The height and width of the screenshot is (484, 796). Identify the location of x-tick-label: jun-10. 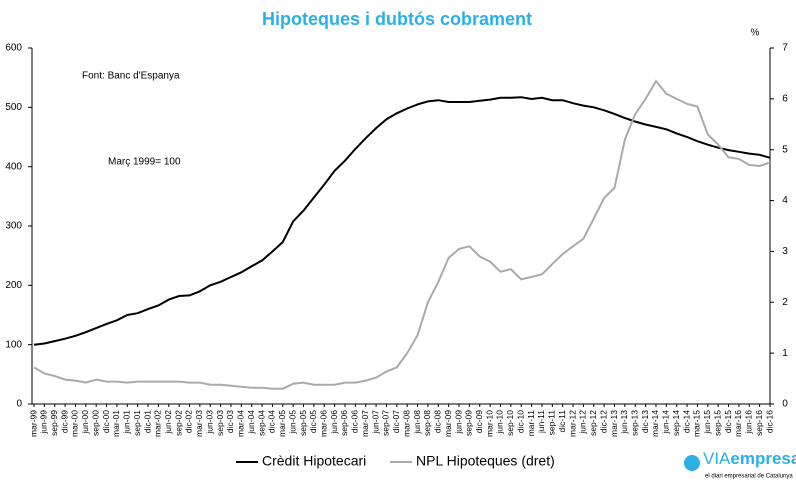
(500, 422).